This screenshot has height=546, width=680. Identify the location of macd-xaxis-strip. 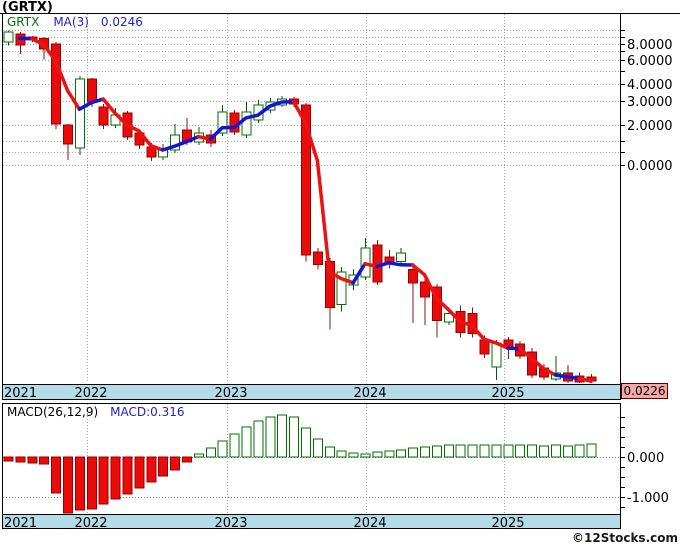
(311, 521).